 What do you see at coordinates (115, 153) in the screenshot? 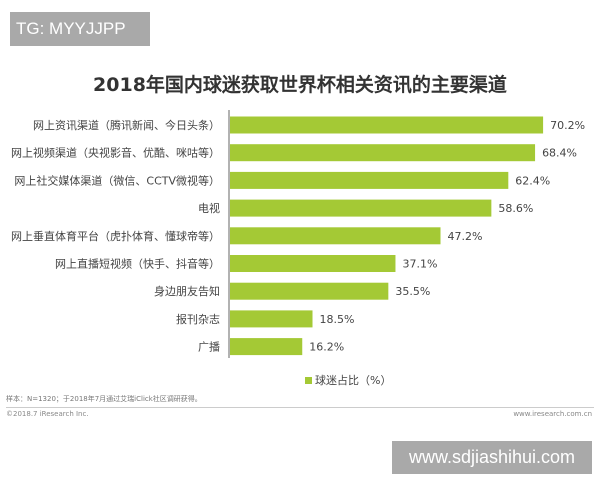
I see `category-label: 网上视频渠道（央视影音、优酷、咪咕等）` at bounding box center [115, 153].